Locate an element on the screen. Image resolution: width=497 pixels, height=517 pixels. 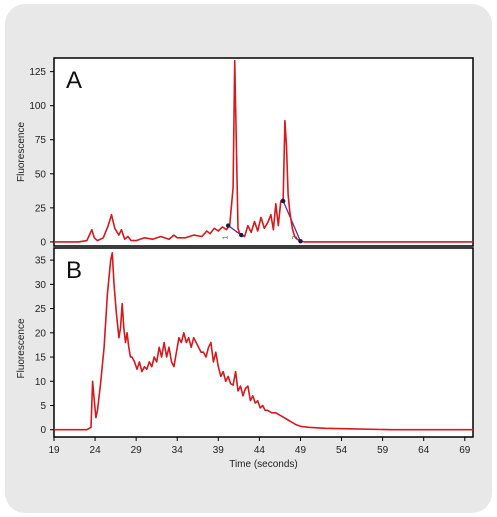
panel-label: B is located at coordinates (74, 270).